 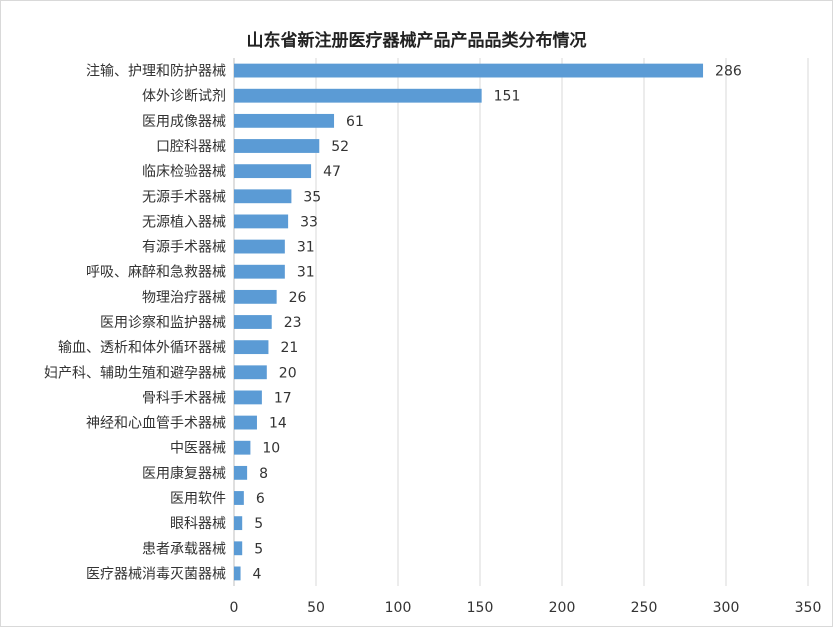 What do you see at coordinates (184, 398) in the screenshot?
I see `category-label: 骨科手术器械` at bounding box center [184, 398].